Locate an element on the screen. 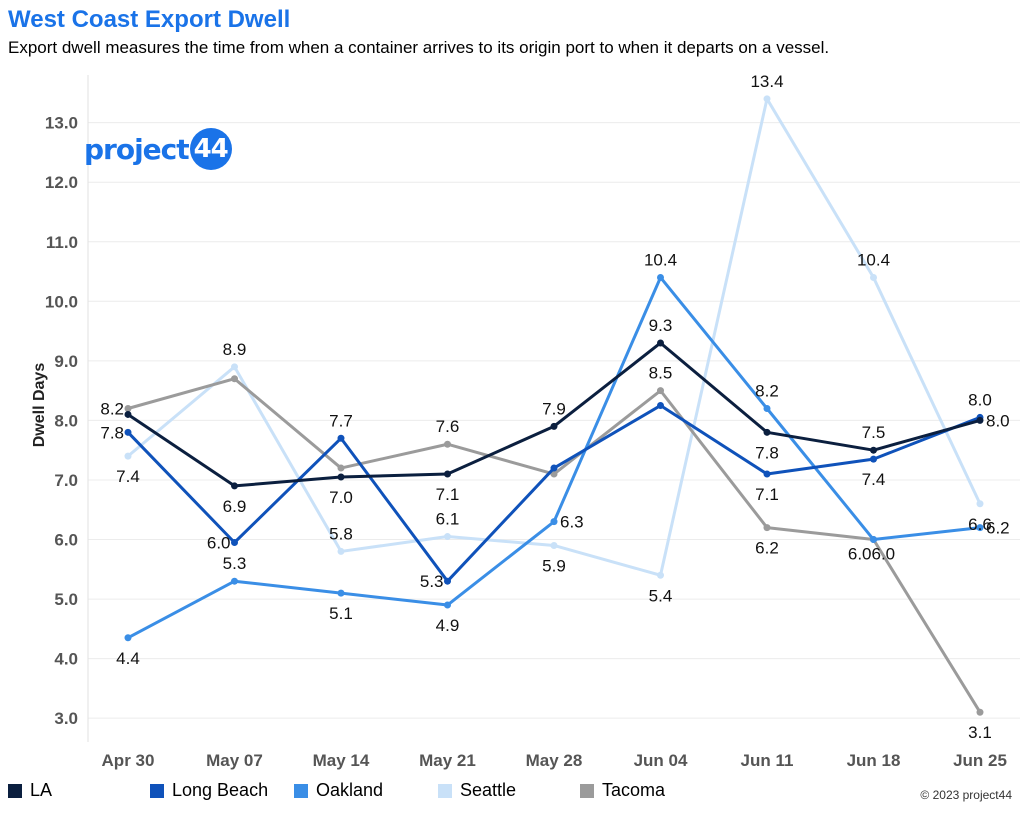  data-label-tacoma: 6.0 is located at coordinates (884, 554).